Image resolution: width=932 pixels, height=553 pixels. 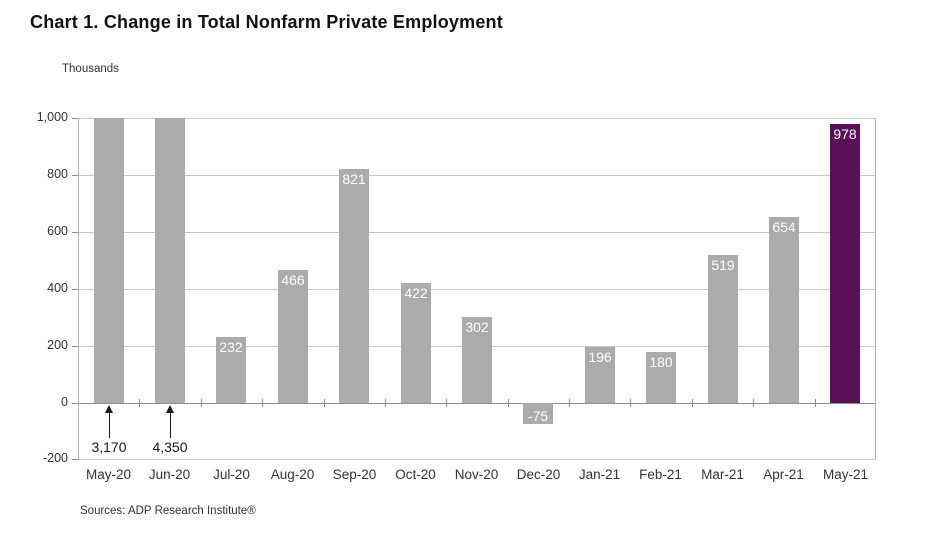 I want to click on bar-value-label: -75, so click(x=538, y=416).